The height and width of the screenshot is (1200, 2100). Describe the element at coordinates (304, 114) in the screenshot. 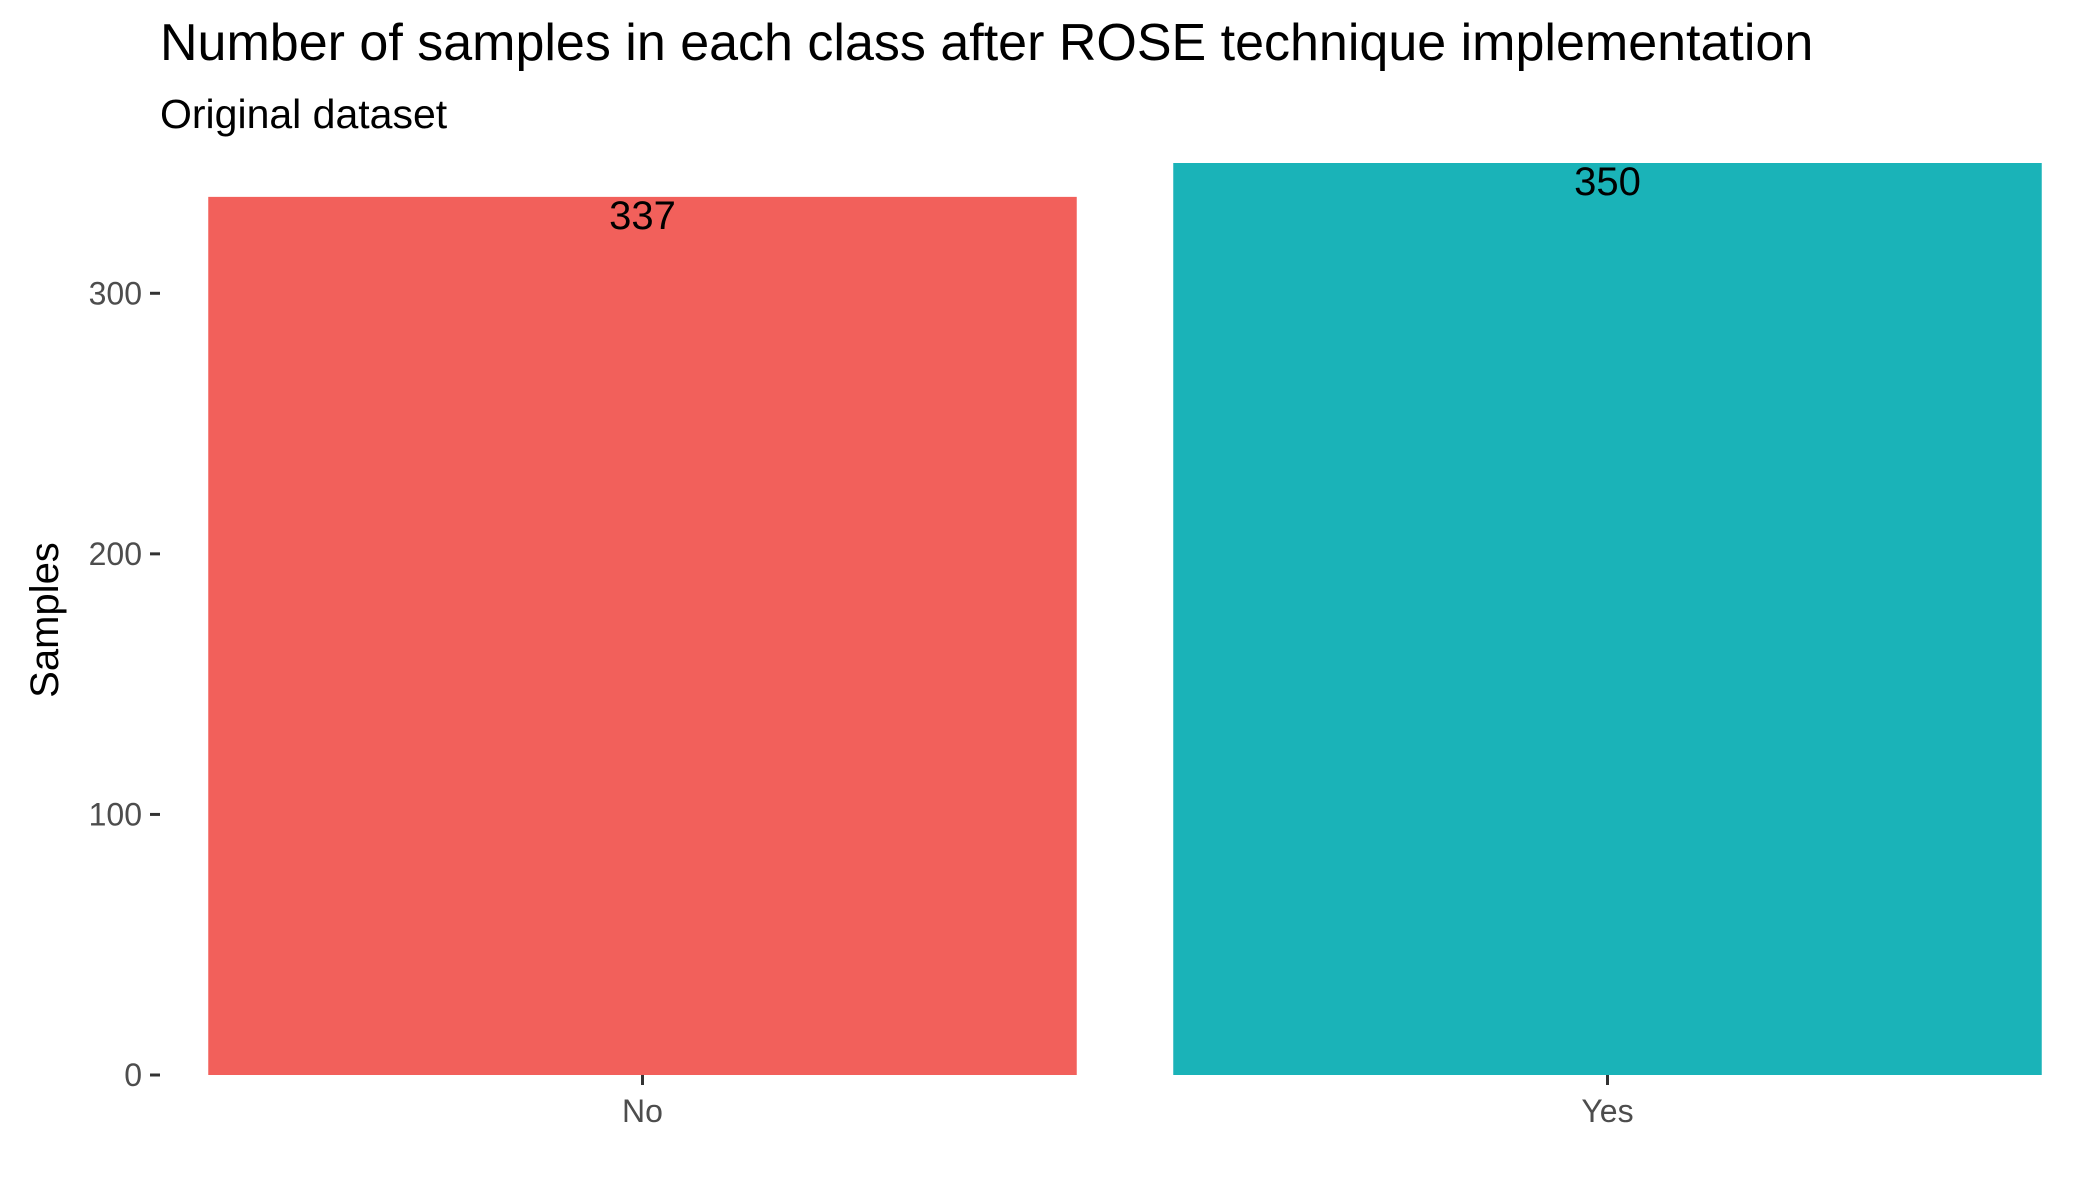

I see `chart-subtitle: Original dataset` at that location.